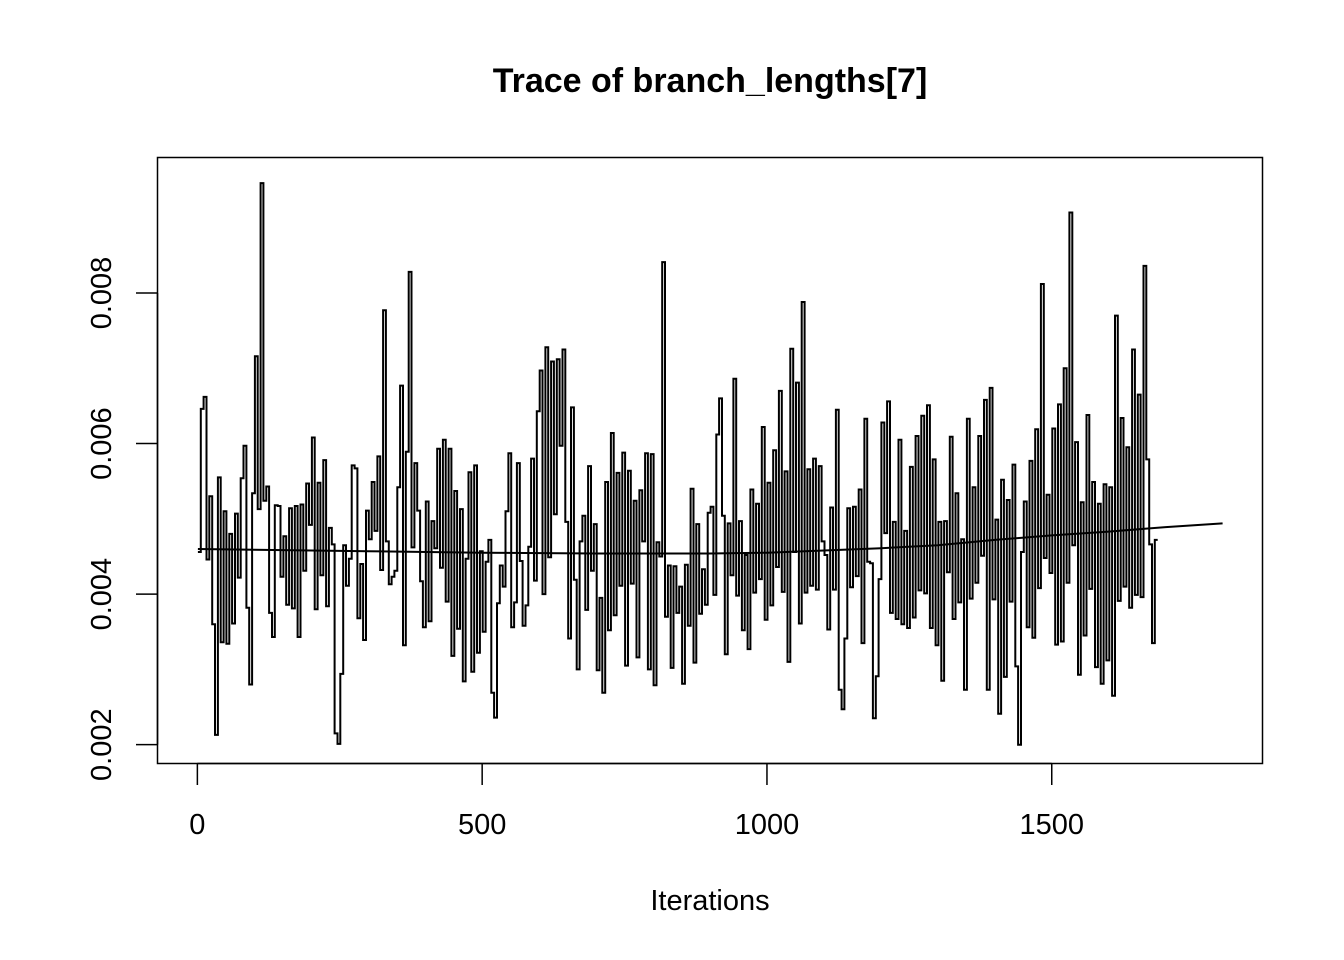  Describe the element at coordinates (710, 81) in the screenshot. I see `chart-title: Trace of branch_lengths[7]` at that location.